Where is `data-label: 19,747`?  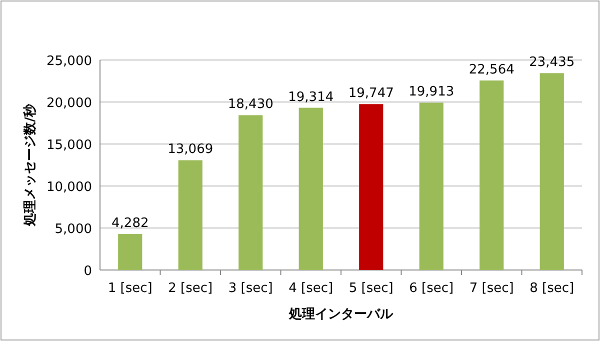 data-label: 19,747 is located at coordinates (371, 94).